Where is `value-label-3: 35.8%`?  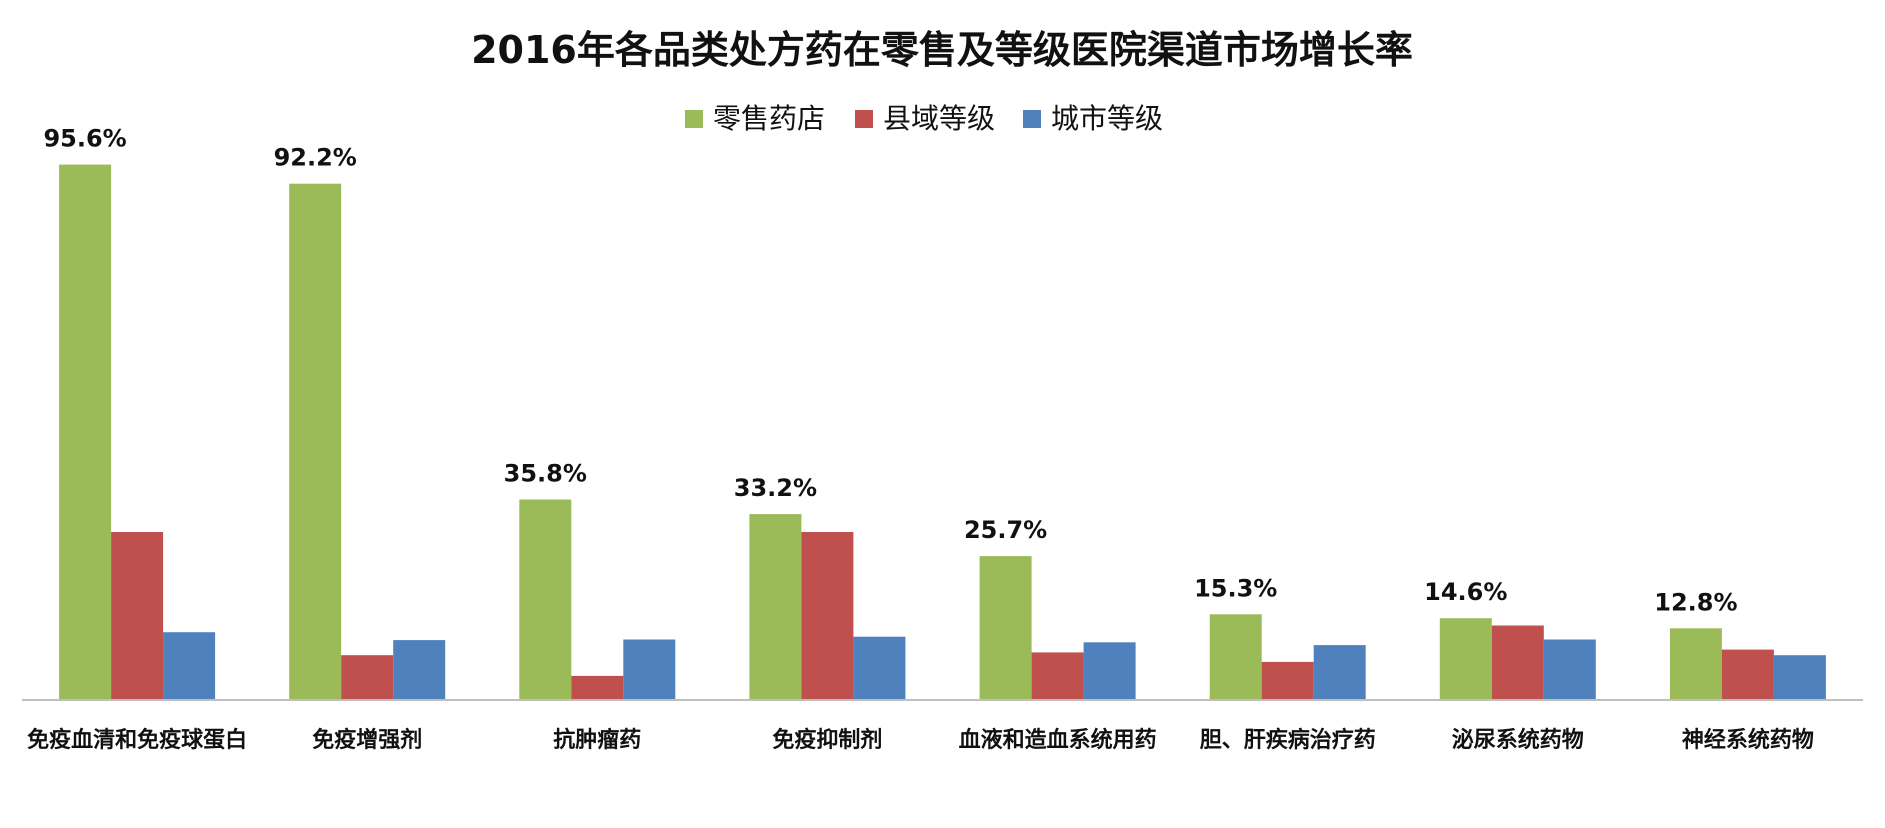
value-label-3: 35.8% is located at coordinates (545, 474).